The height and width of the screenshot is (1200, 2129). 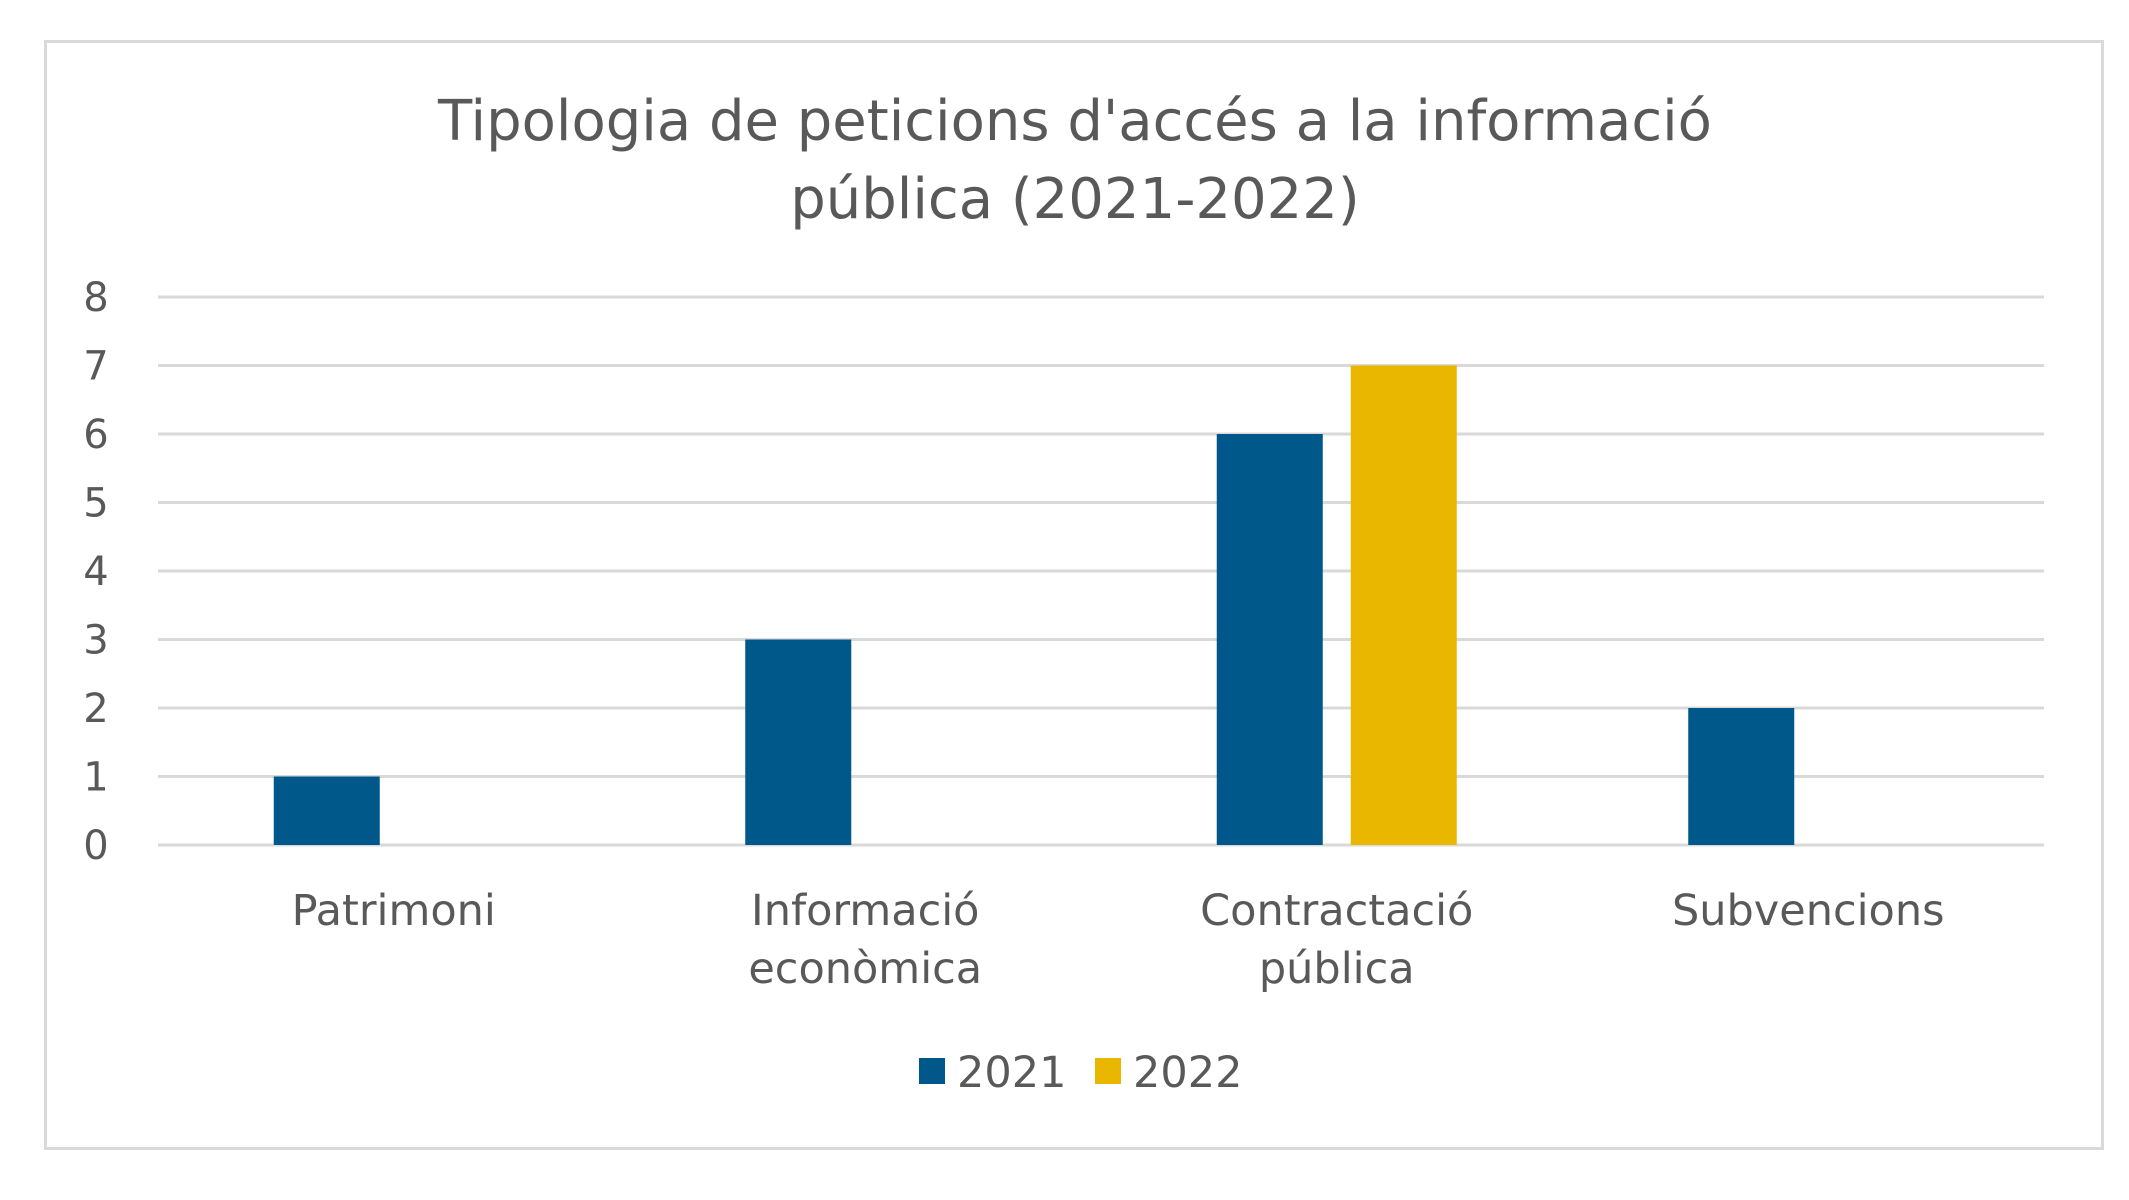 What do you see at coordinates (95, 846) in the screenshot?
I see `y-tick-label: 0` at bounding box center [95, 846].